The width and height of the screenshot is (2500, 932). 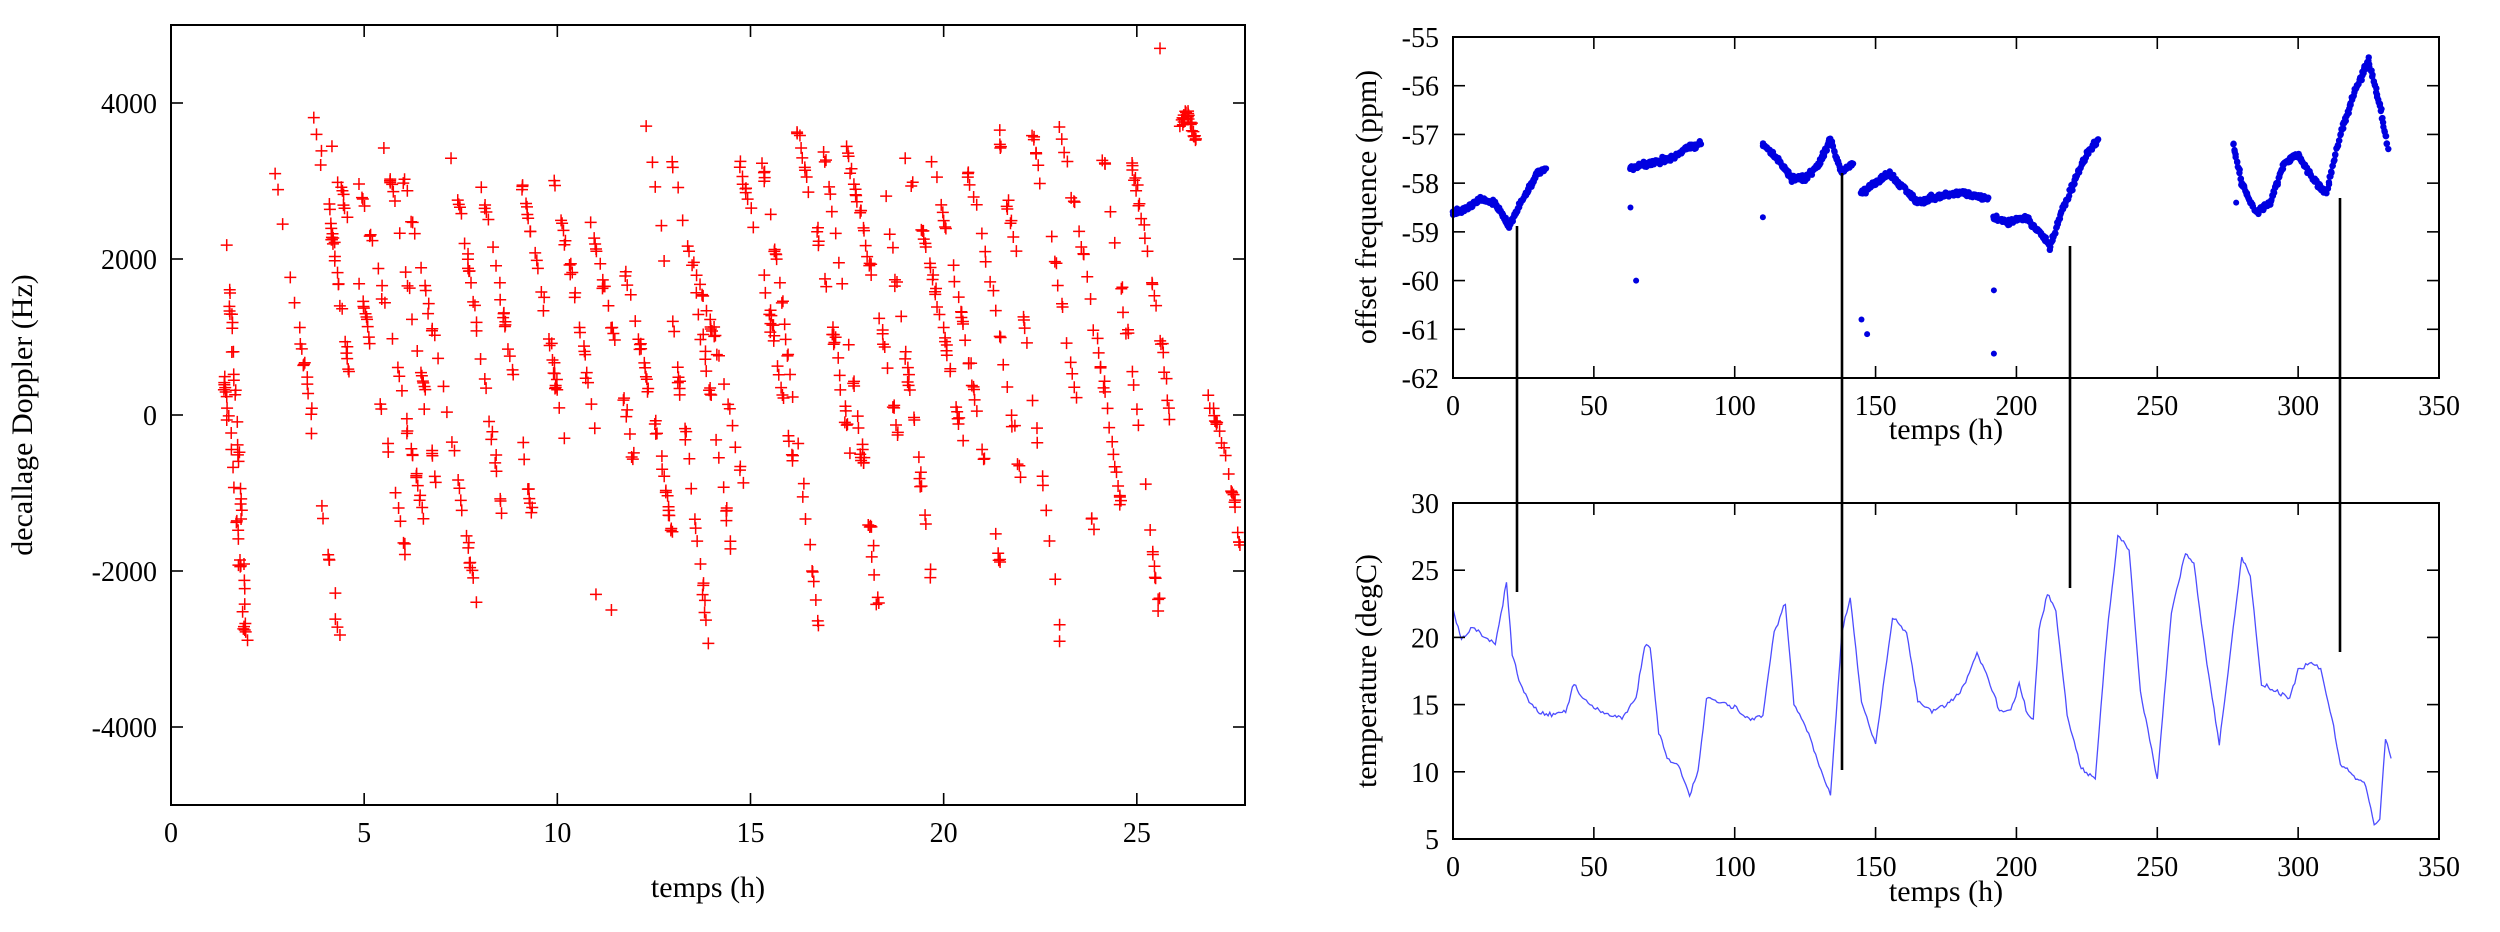 What do you see at coordinates (1420, 330) in the screenshot?
I see `frequency-offset-y-tick-label: -61` at bounding box center [1420, 330].